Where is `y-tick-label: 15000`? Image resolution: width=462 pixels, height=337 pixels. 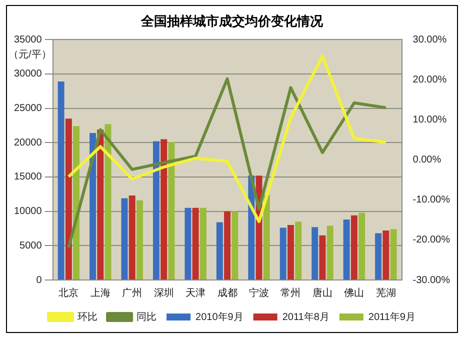
y-tick-label: 15000 is located at coordinates (28, 177).